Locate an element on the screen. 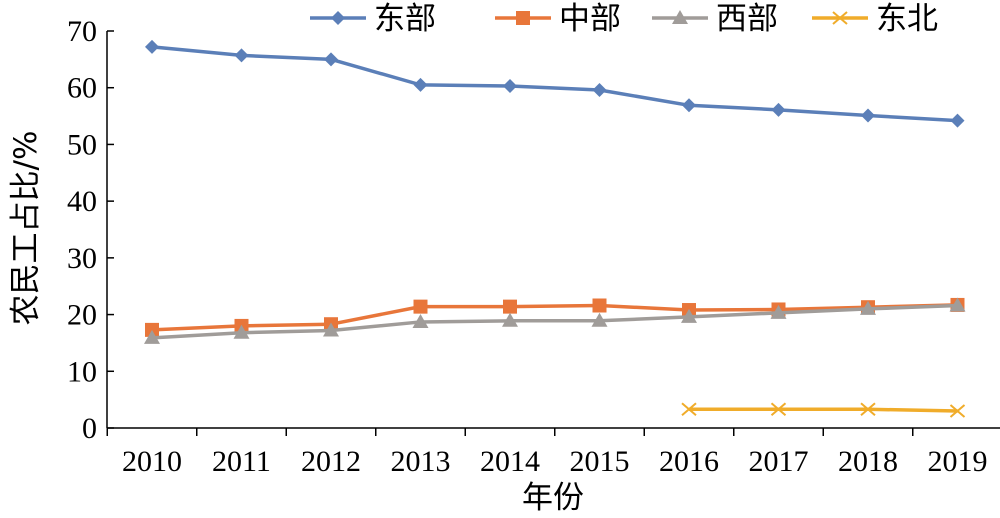  legend-label: 东北 is located at coordinates (907, 19).